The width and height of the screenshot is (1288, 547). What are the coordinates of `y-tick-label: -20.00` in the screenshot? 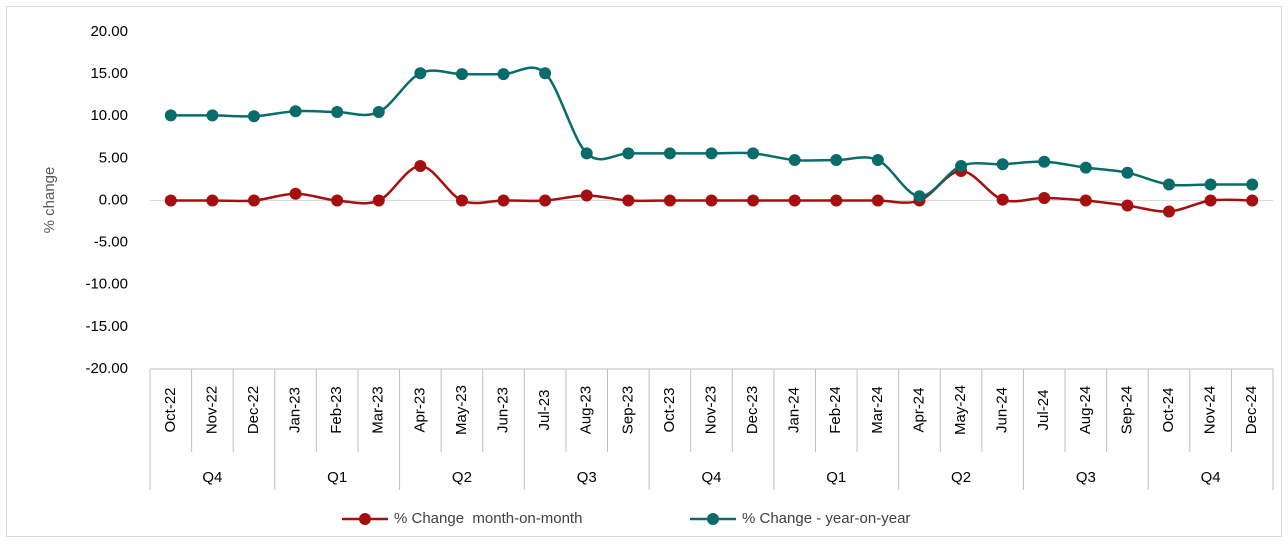 It's located at (106, 368).